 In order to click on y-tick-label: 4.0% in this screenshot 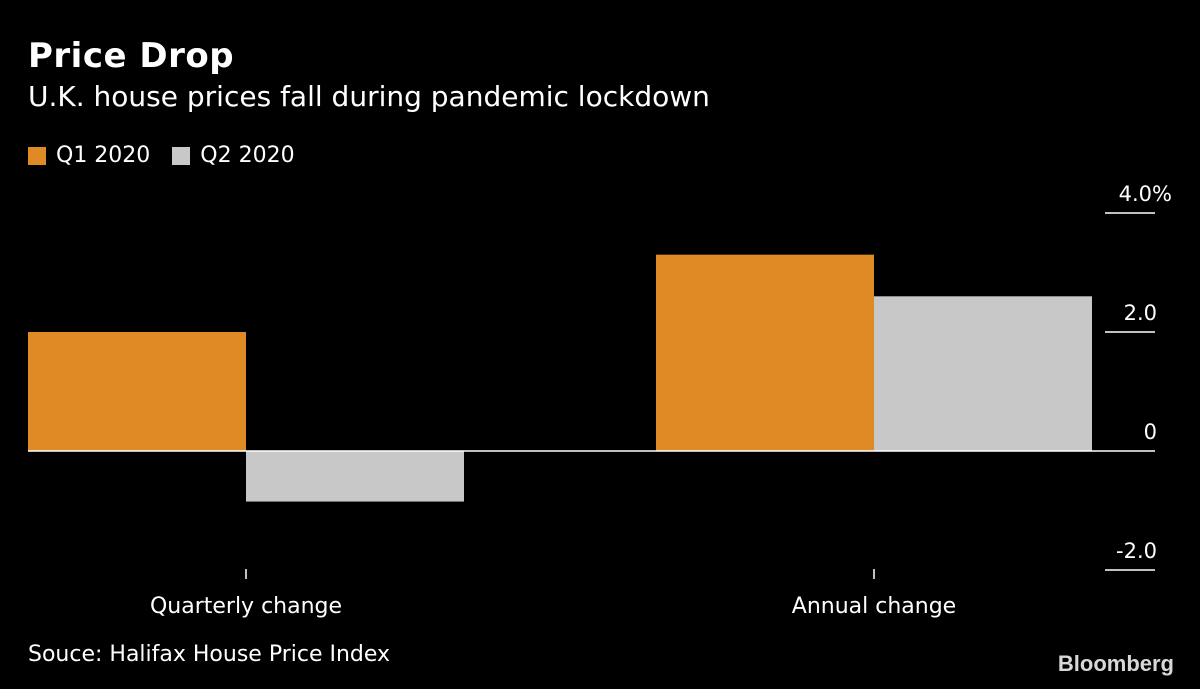, I will do `click(1145, 194)`.